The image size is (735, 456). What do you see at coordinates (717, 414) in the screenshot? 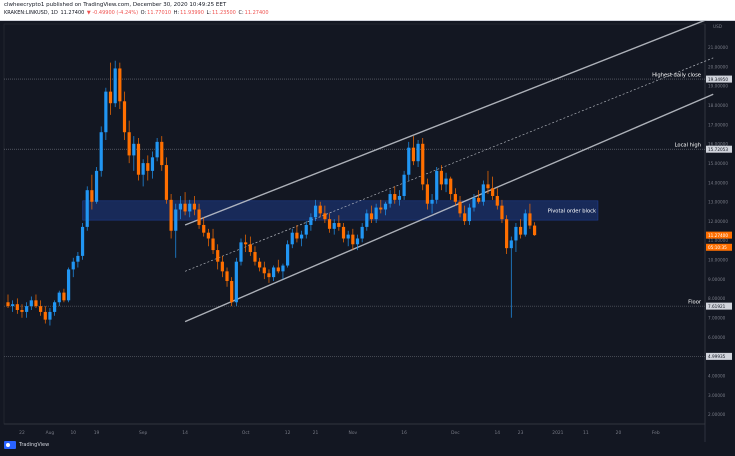
I see `y-tick-label: 2.00000` at bounding box center [717, 414].